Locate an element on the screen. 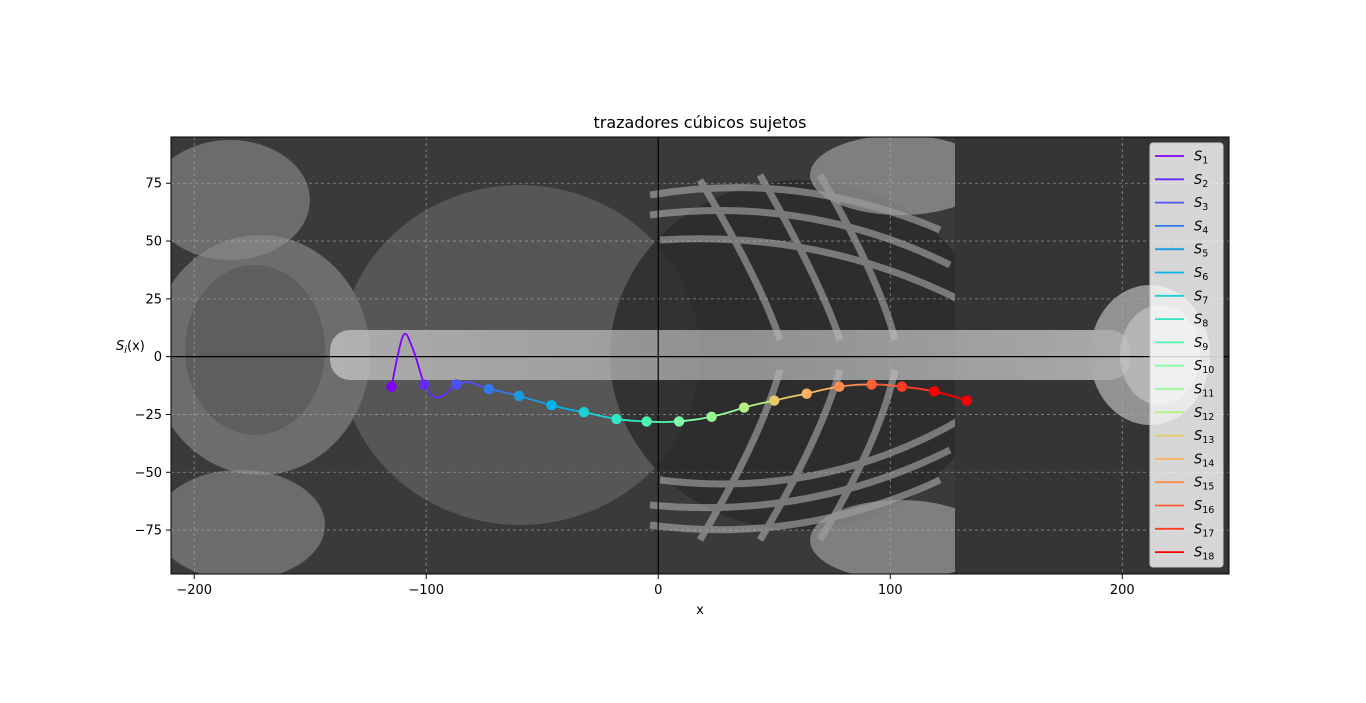 This screenshot has width=1366, height=703. legend-label: S2 is located at coordinates (1201, 181).